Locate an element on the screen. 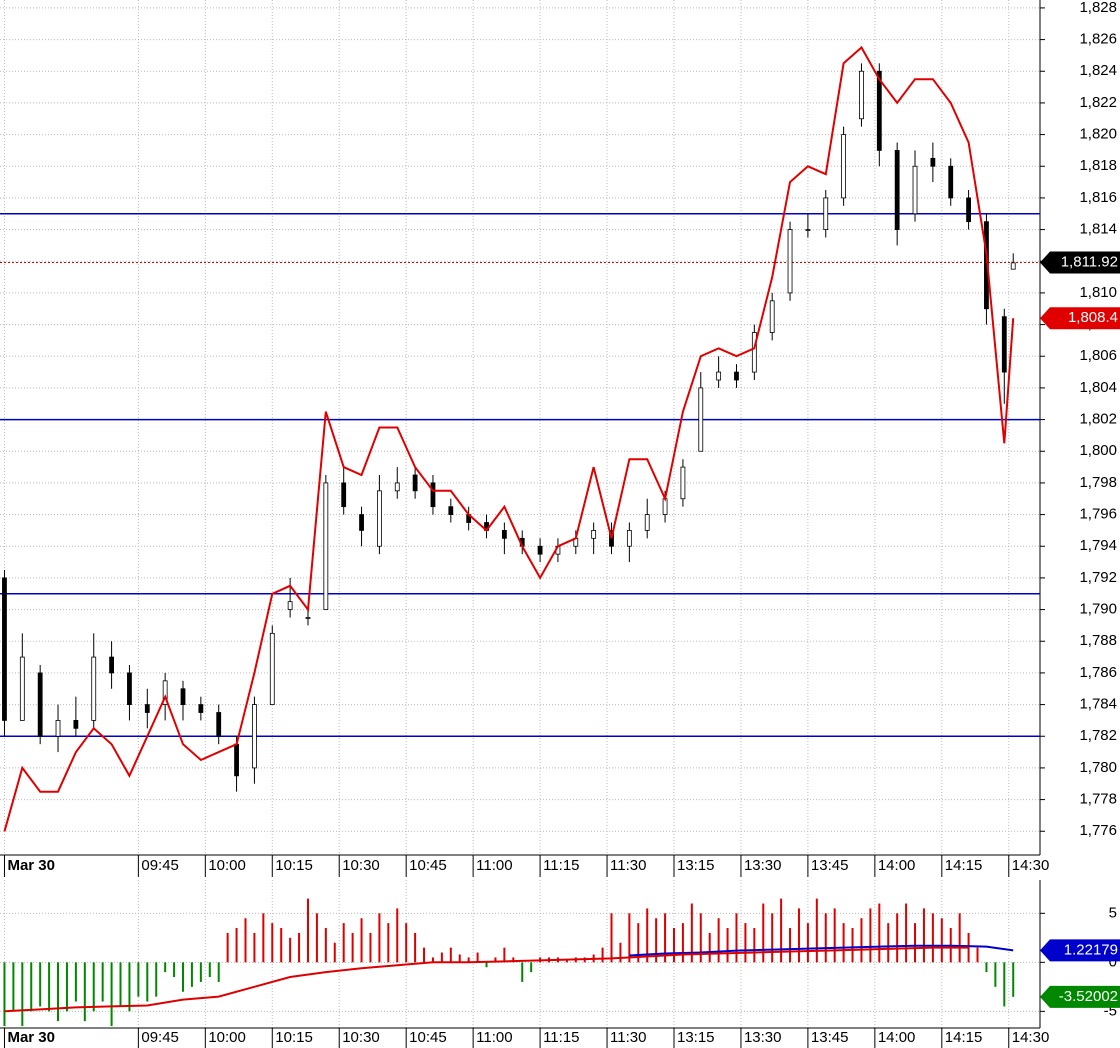  x-tick-label: 13:30 is located at coordinates (763, 865).